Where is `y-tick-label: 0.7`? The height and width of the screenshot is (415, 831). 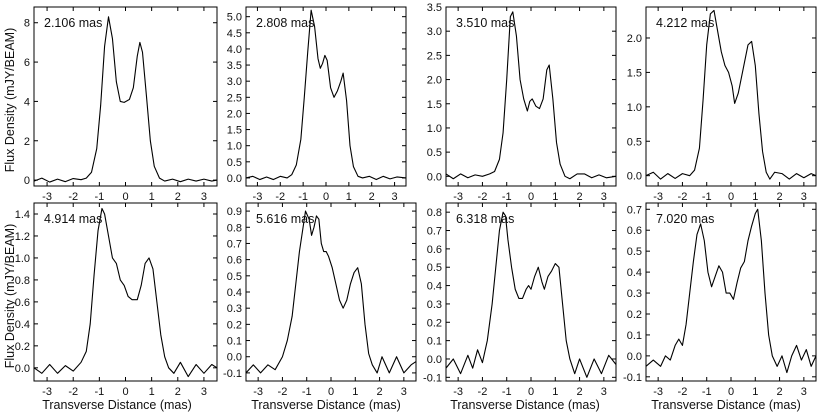
y-tick-label: 0.7 is located at coordinates (634, 210).